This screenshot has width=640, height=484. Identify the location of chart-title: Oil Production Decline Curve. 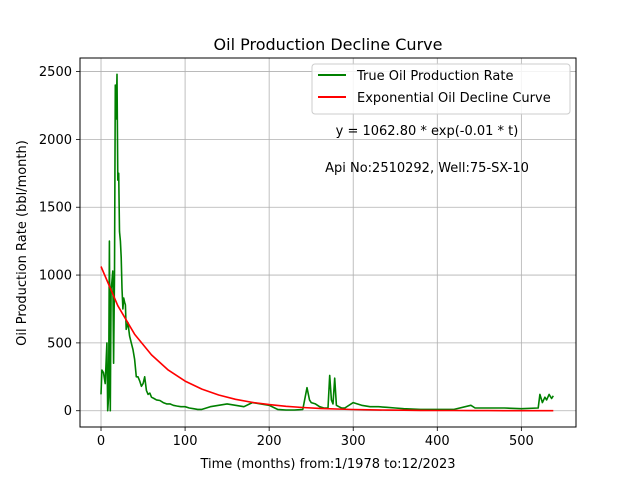
(328, 44).